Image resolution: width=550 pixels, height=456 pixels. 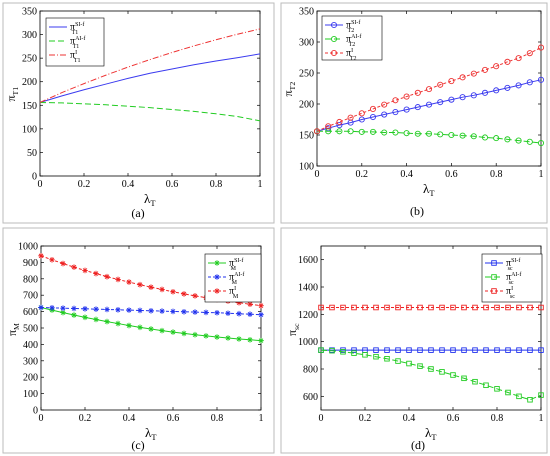 What do you see at coordinates (231, 277) in the screenshot?
I see `legend-entry-c-1-symbol: π` at bounding box center [231, 277].